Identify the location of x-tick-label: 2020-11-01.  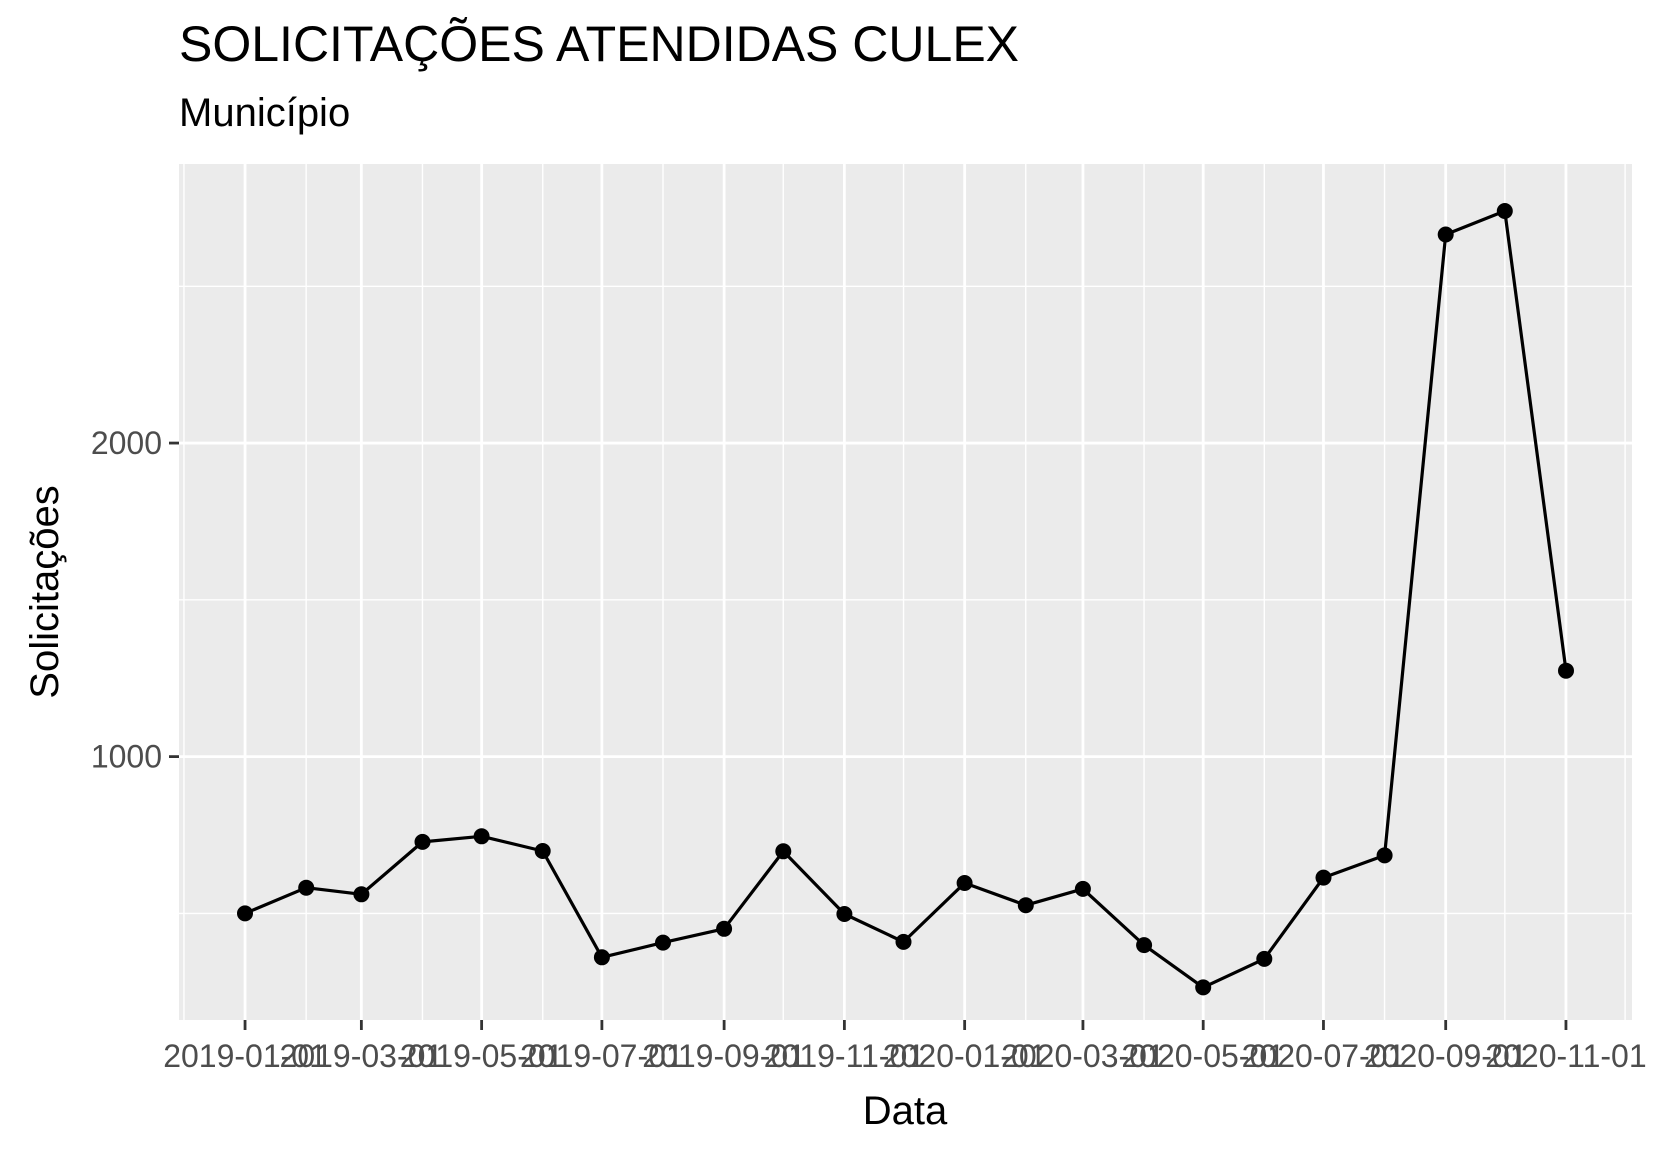
(1565, 1056).